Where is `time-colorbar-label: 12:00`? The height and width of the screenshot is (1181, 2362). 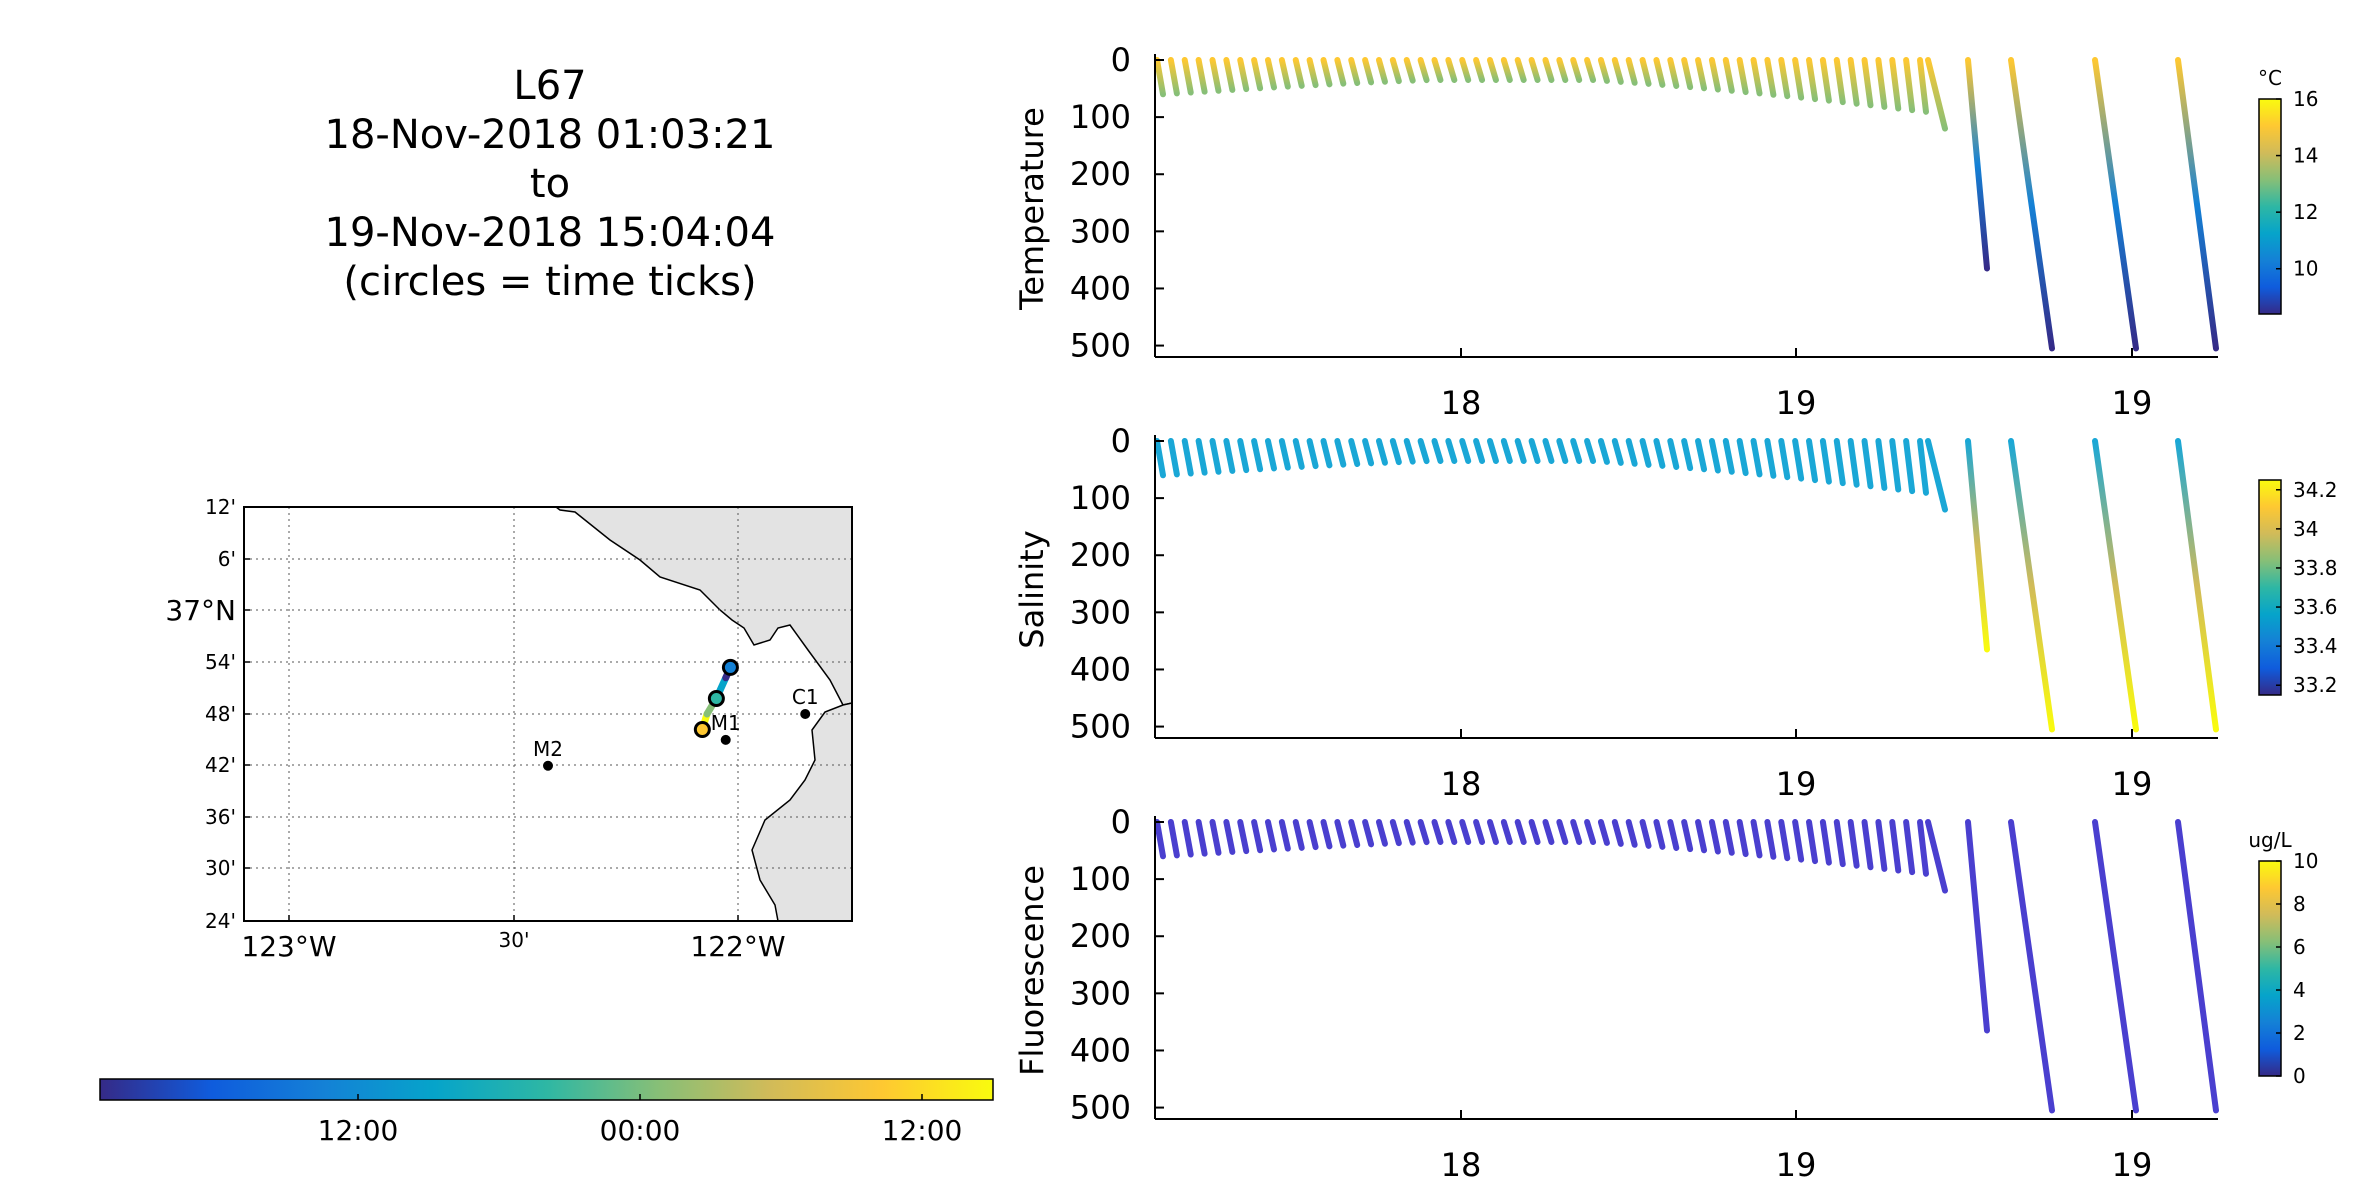 time-colorbar-label: 12:00 is located at coordinates (922, 1130).